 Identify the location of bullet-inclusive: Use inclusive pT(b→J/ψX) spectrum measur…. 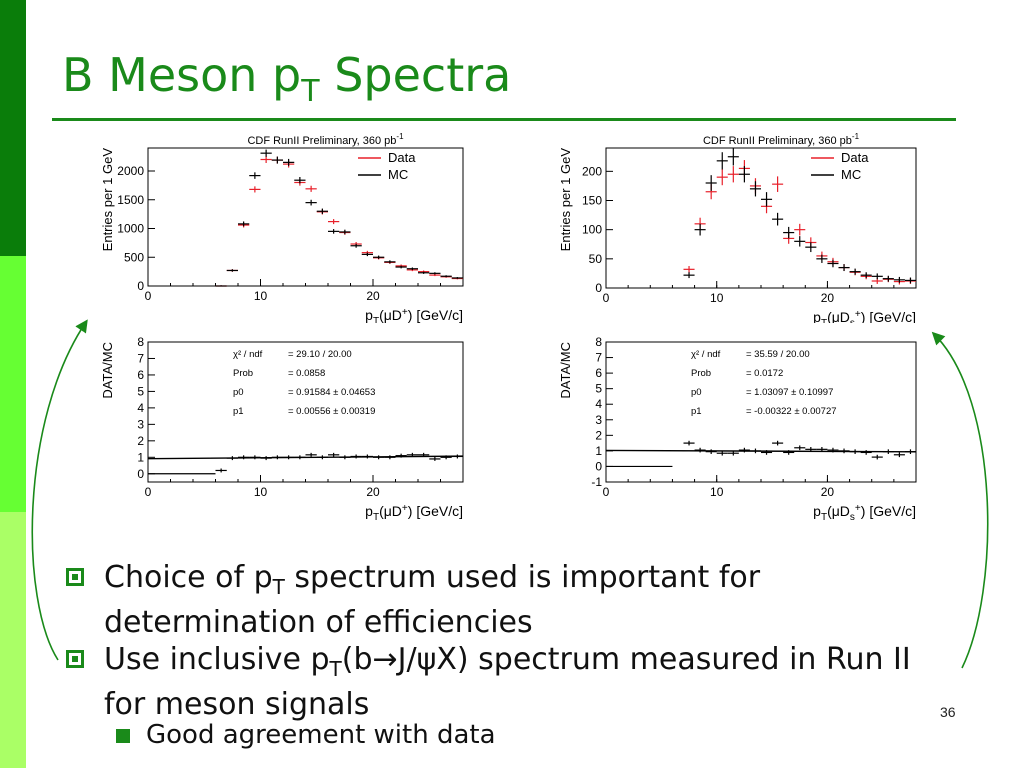
(506, 682).